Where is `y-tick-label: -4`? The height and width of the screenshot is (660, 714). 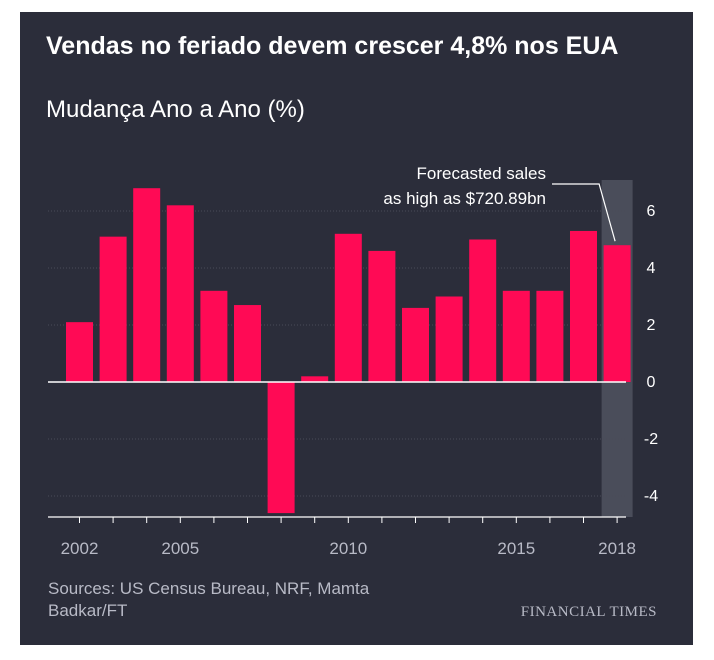
y-tick-label: -4 is located at coordinates (651, 496).